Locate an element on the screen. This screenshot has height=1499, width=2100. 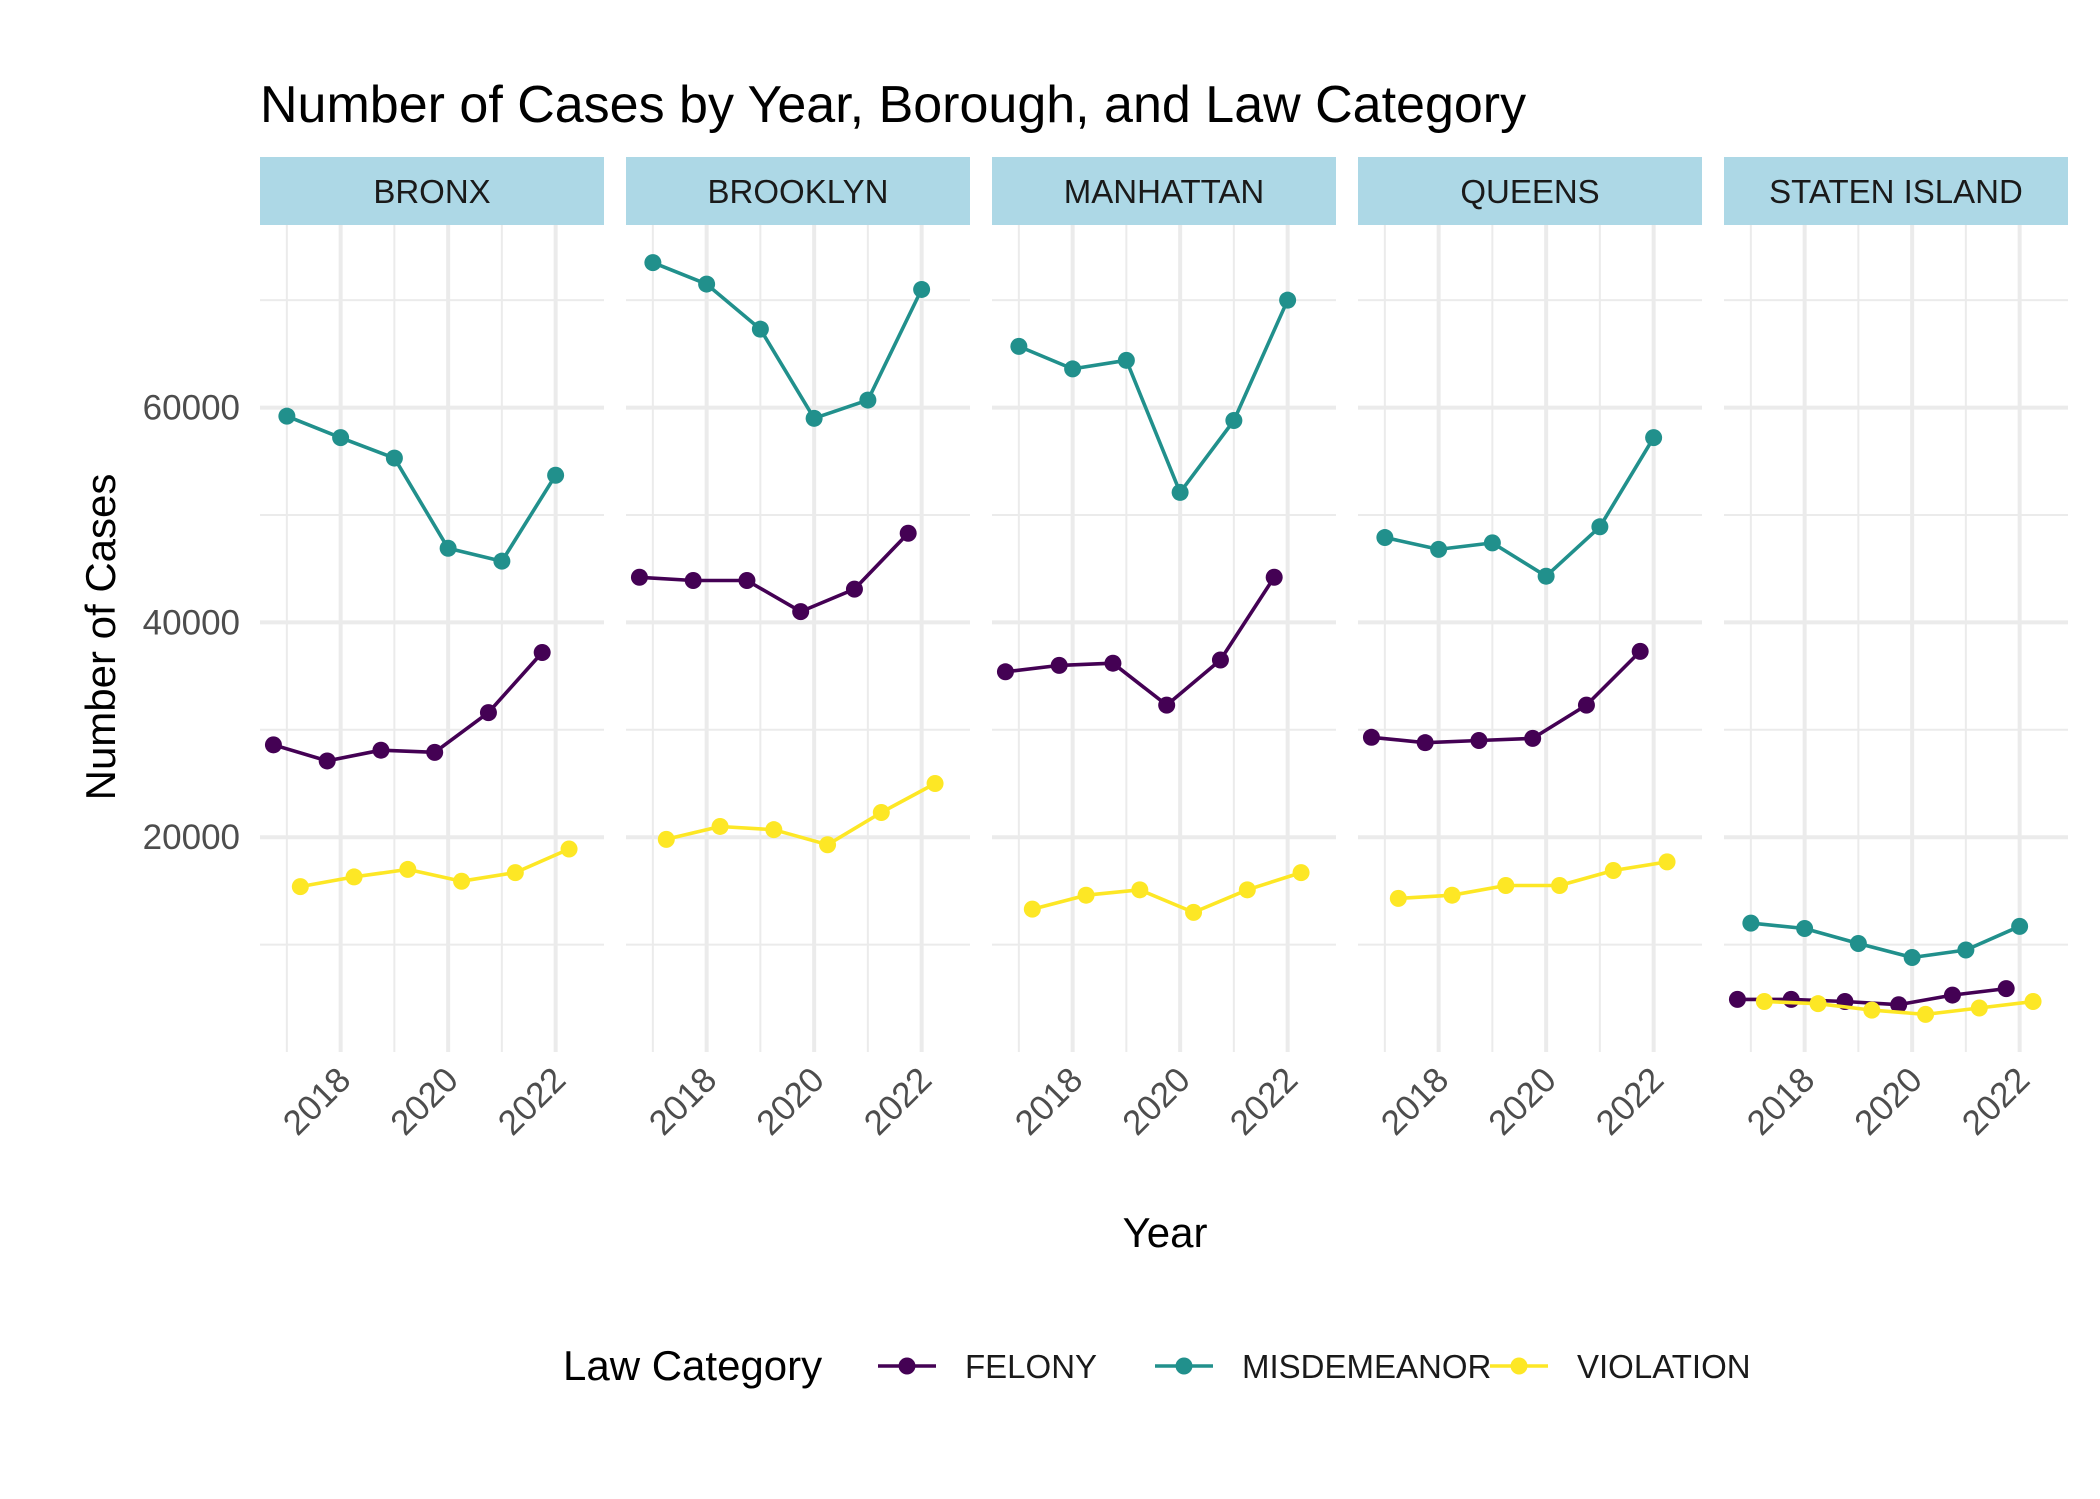
legend-item-felony: FELONY is located at coordinates (987, 1366).